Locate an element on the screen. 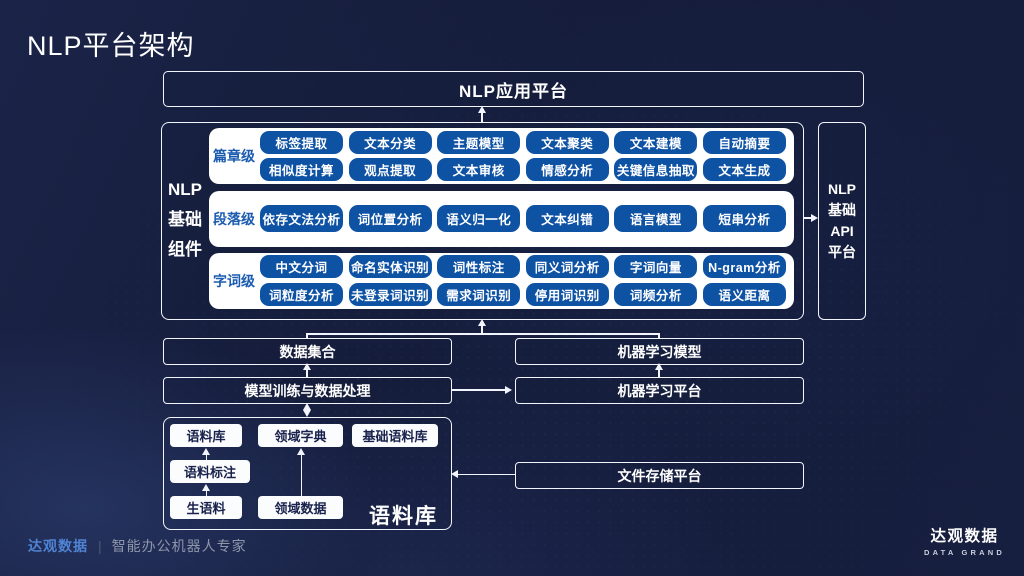  arrow-up-to-corpus-db is located at coordinates (206, 451).